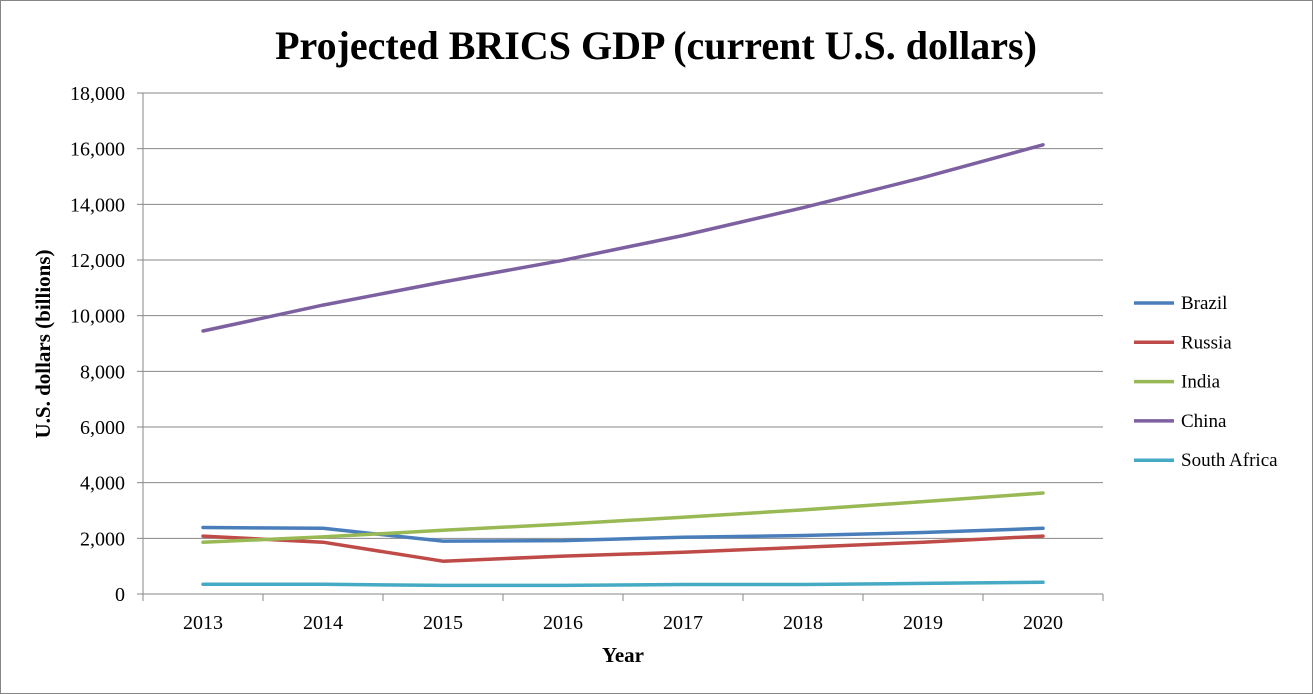 Image resolution: width=1313 pixels, height=694 pixels. Describe the element at coordinates (1204, 303) in the screenshot. I see `legend-label-brazil: Brazil` at that location.